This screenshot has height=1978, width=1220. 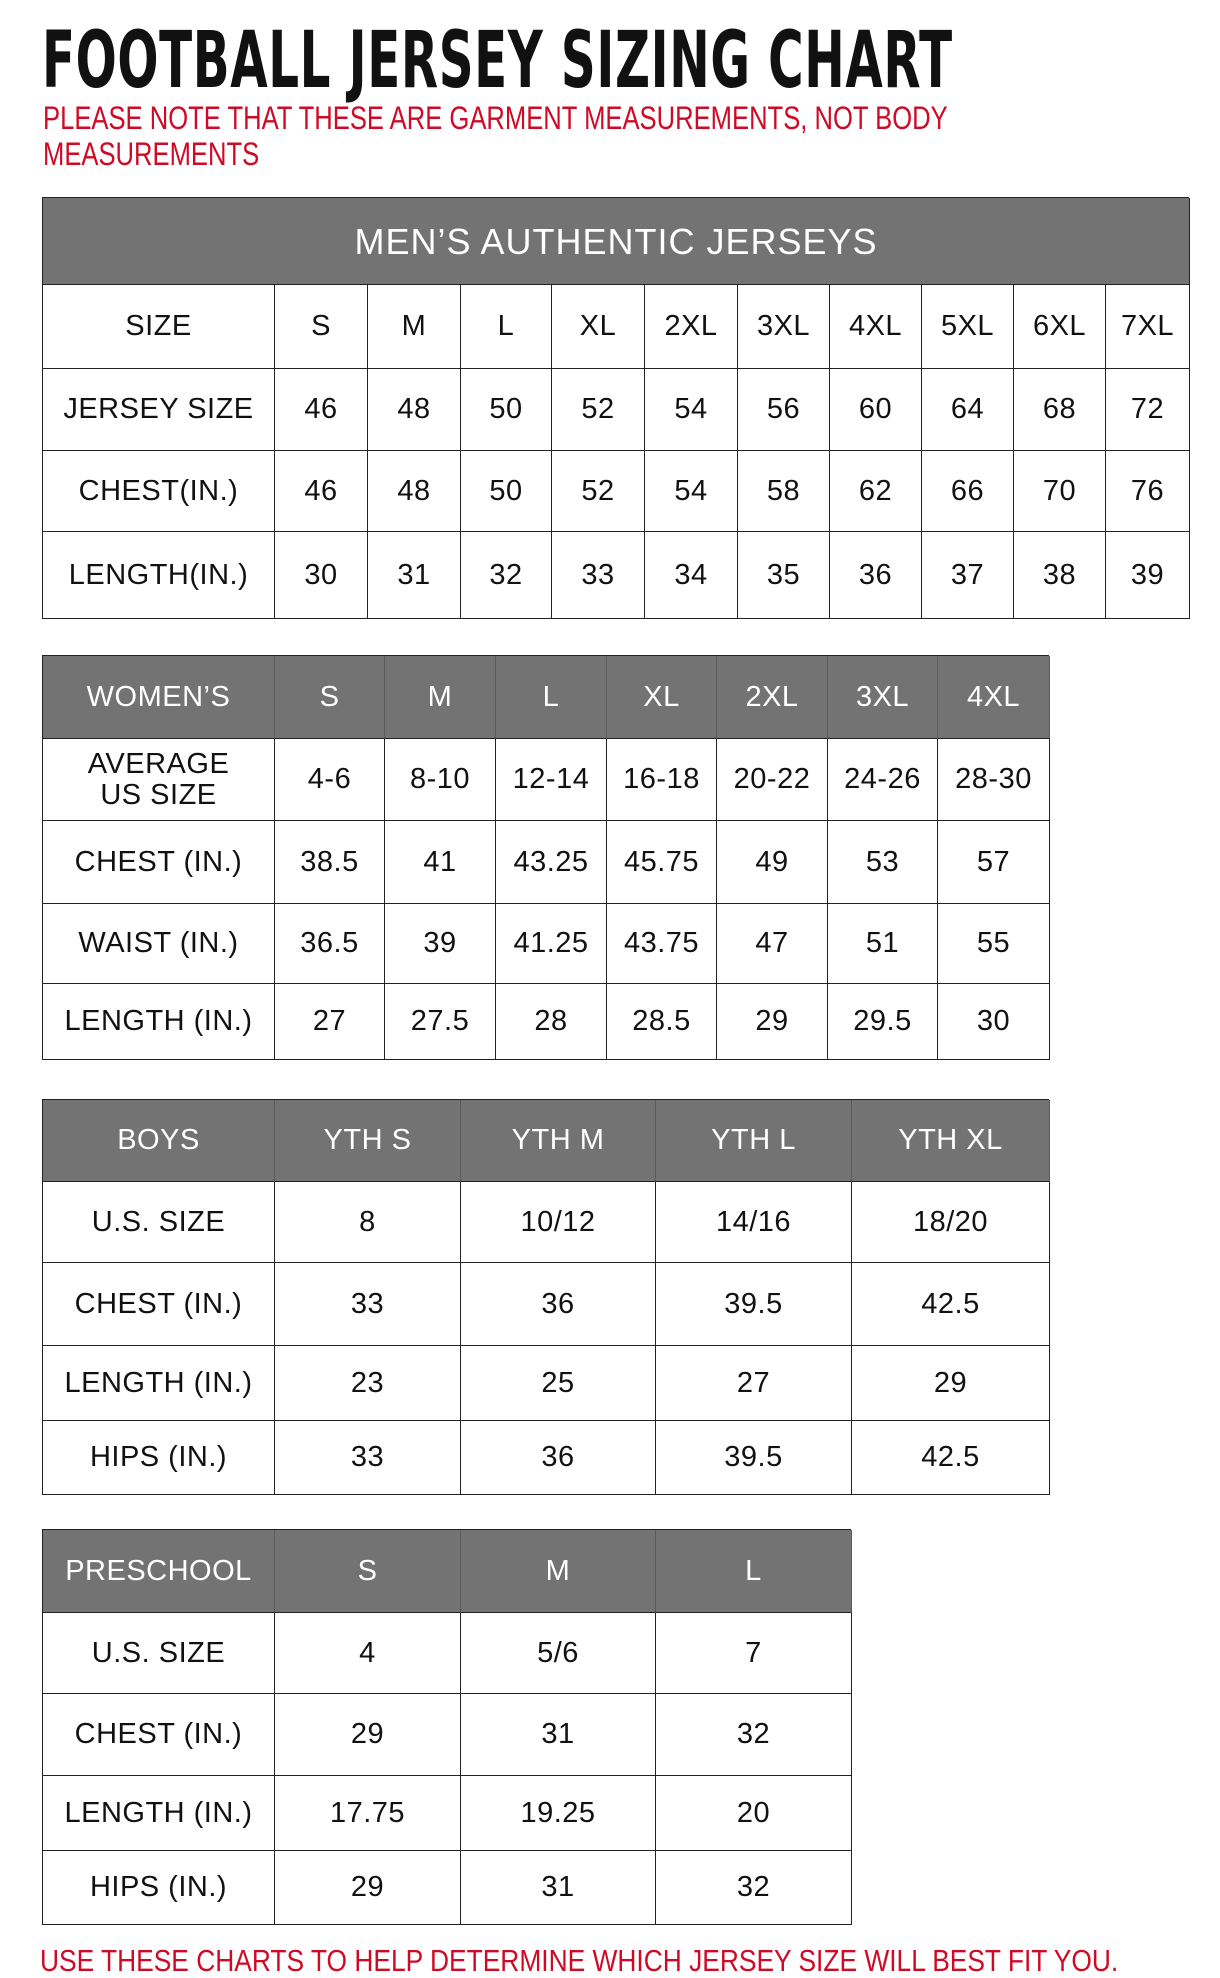 What do you see at coordinates (662, 944) in the screenshot?
I see `table-cell: 43.75` at bounding box center [662, 944].